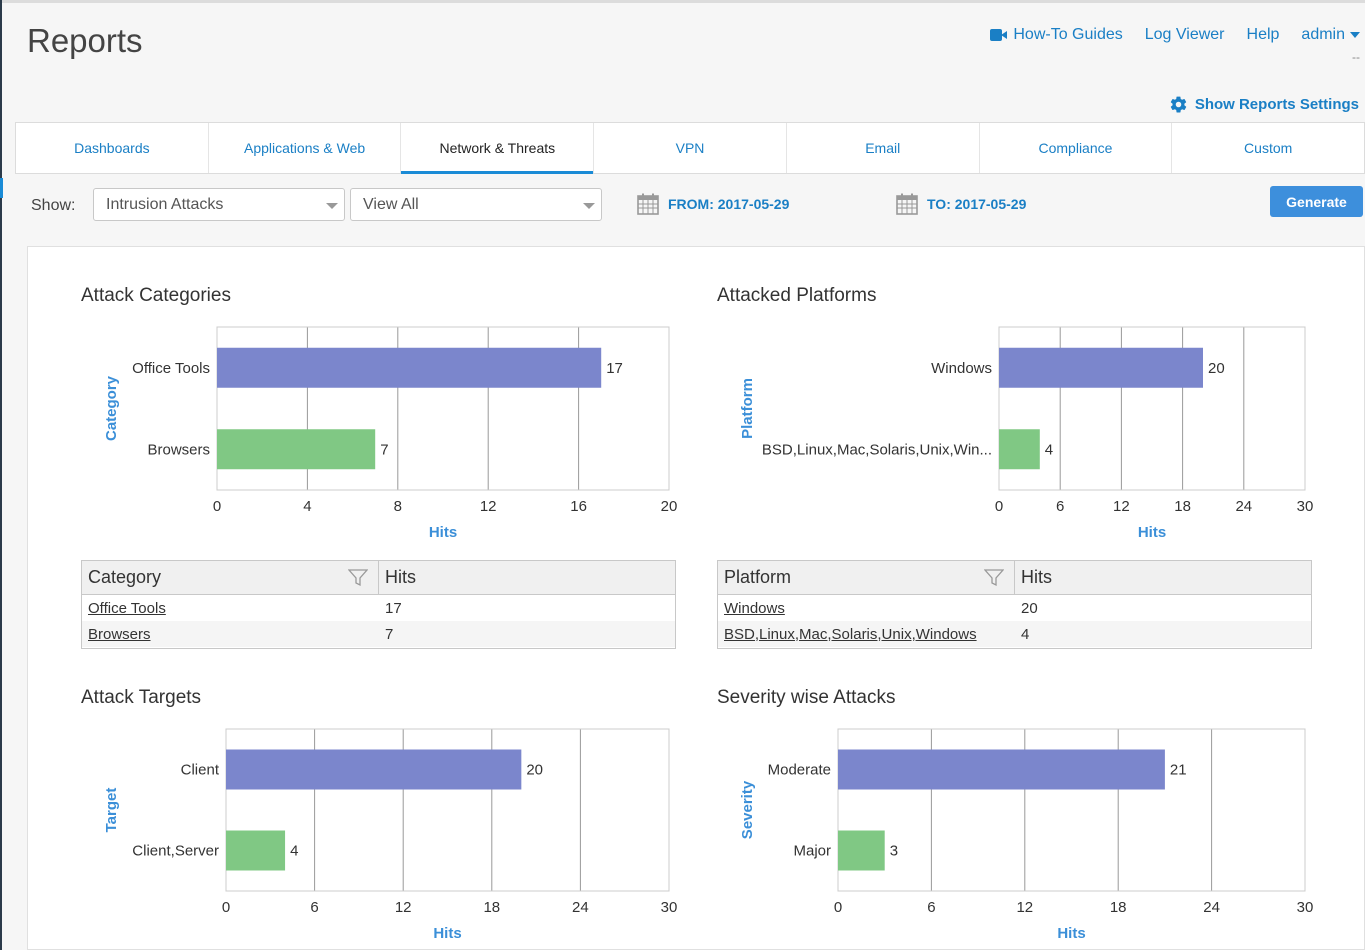  What do you see at coordinates (307, 506) in the screenshot?
I see `x-tick-label: 4` at bounding box center [307, 506].